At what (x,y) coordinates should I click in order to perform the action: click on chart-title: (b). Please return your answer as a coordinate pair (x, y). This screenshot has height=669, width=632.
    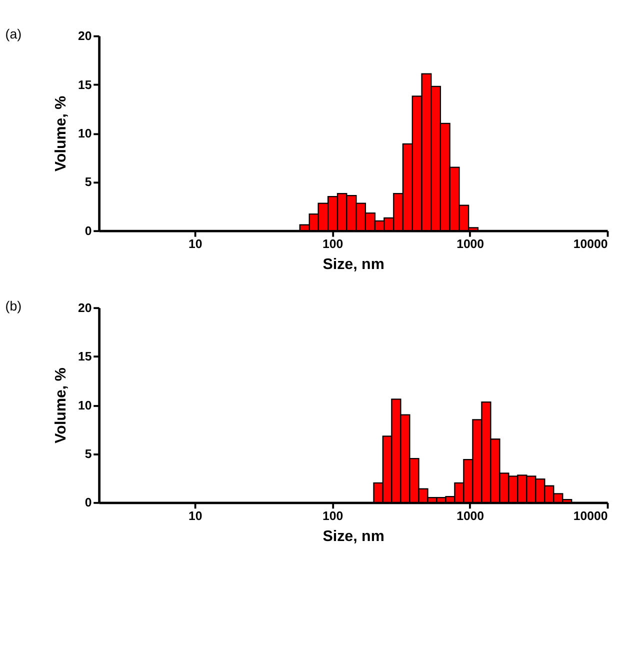
    Looking at the image, I should click on (13, 306).